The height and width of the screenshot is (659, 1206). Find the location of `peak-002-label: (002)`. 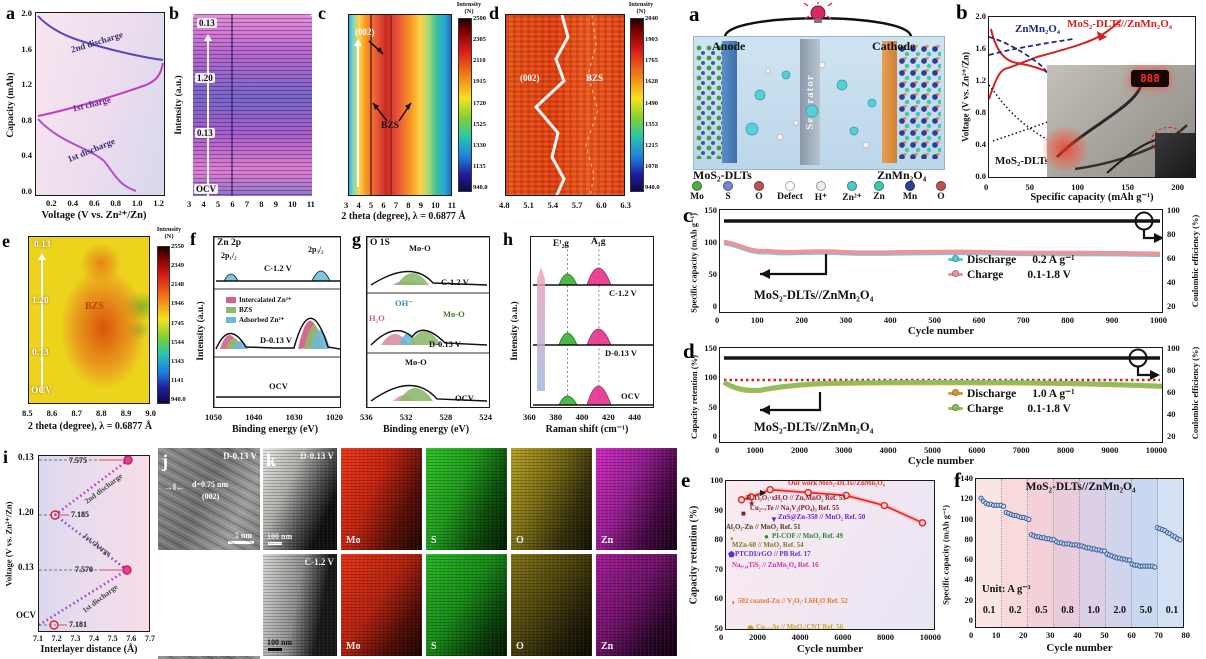

peak-002-label: (002) is located at coordinates (365, 32).